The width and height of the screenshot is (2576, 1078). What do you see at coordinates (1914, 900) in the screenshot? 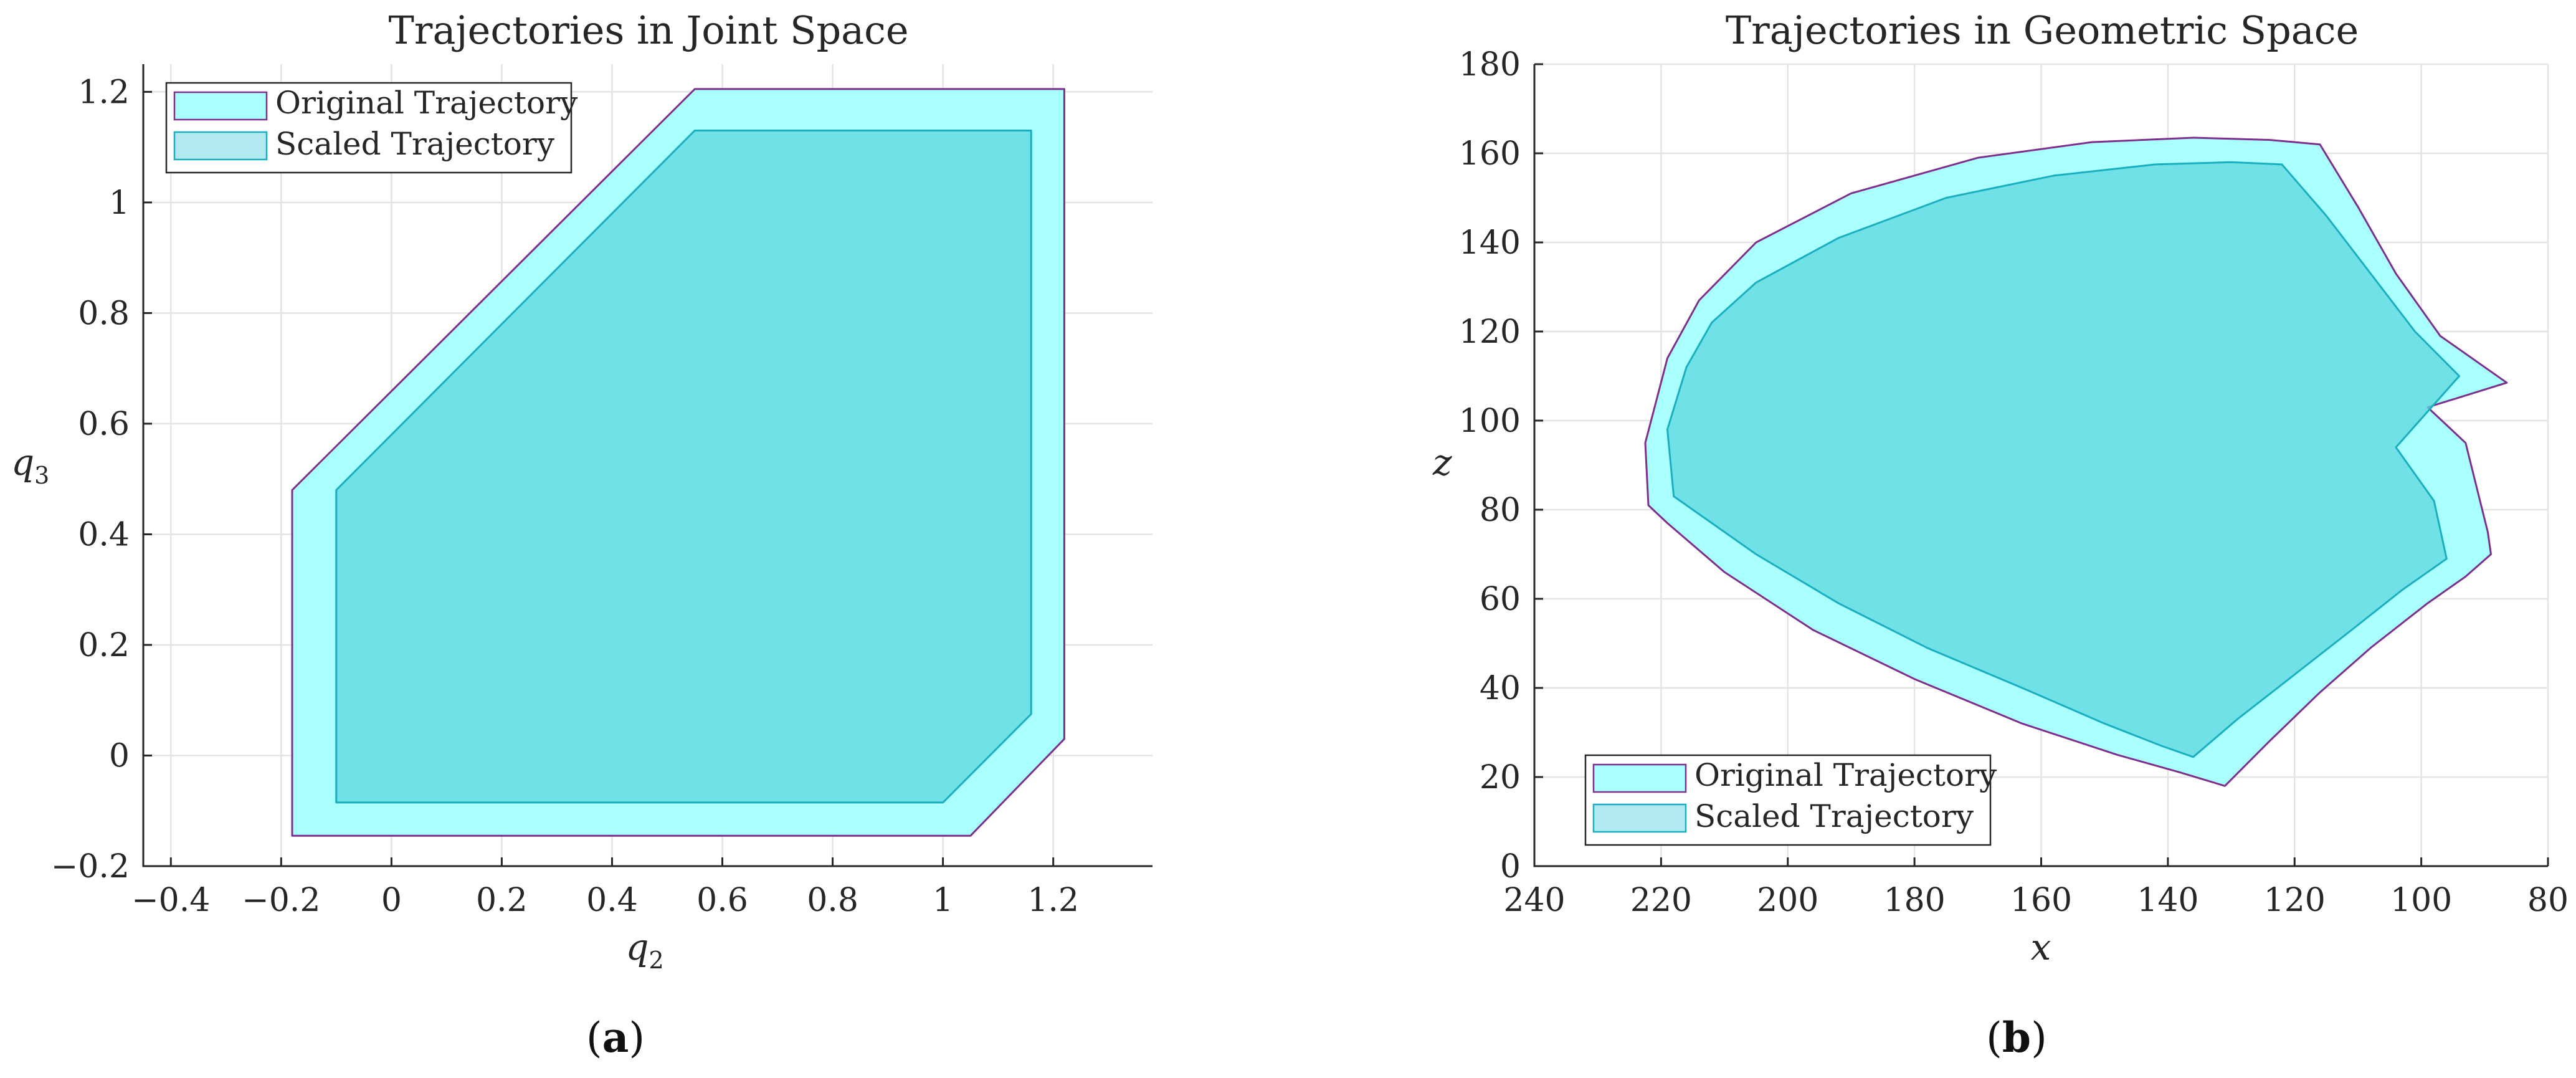
I see `x-tick-label: 180` at bounding box center [1914, 900].